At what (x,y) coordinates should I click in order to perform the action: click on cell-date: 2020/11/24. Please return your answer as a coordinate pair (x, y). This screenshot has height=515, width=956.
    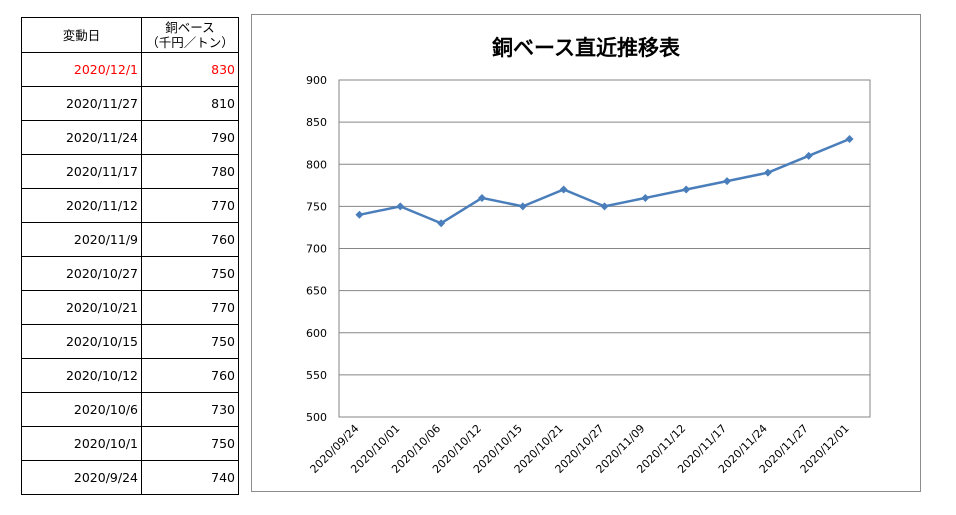
    Looking at the image, I should click on (81, 137).